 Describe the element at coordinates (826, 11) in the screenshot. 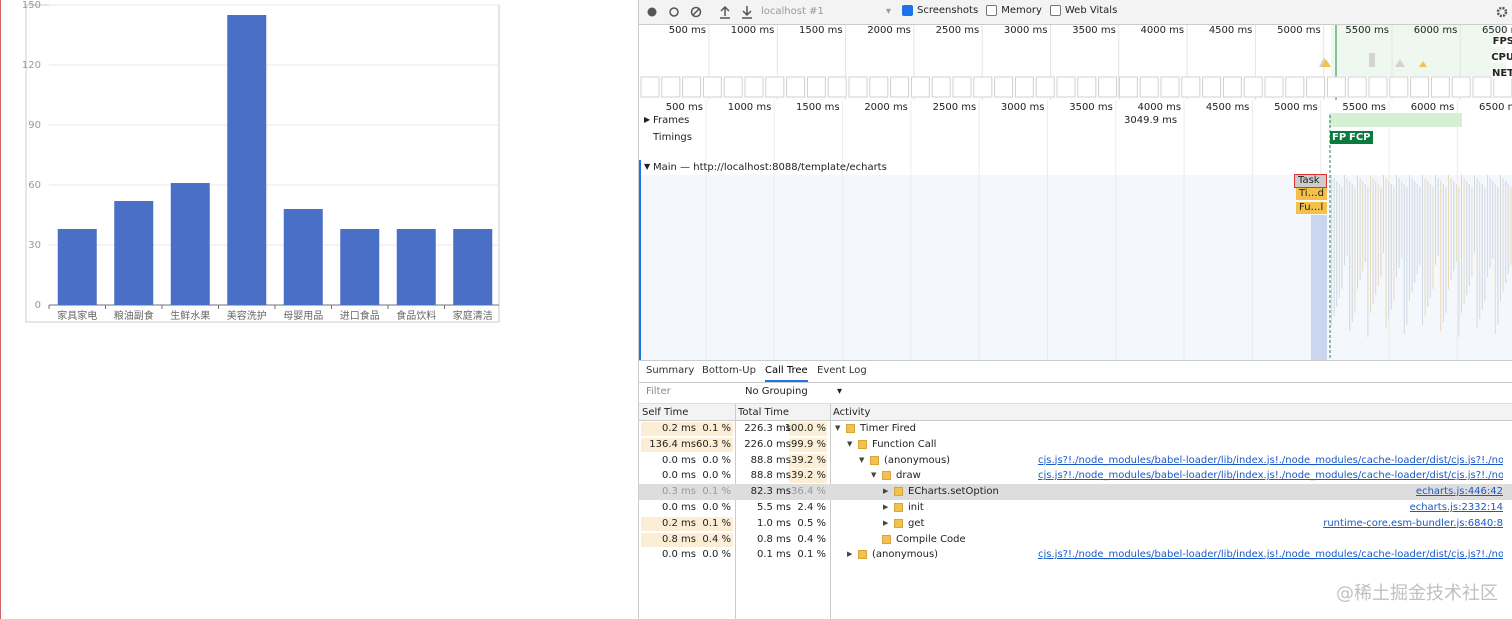

I see `target-select: localhost #1 ▾` at that location.